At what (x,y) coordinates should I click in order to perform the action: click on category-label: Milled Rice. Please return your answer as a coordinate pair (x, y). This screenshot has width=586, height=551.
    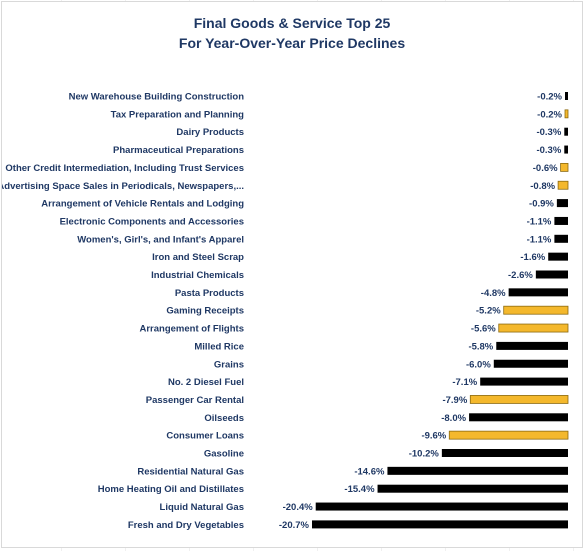
    Looking at the image, I should click on (219, 346).